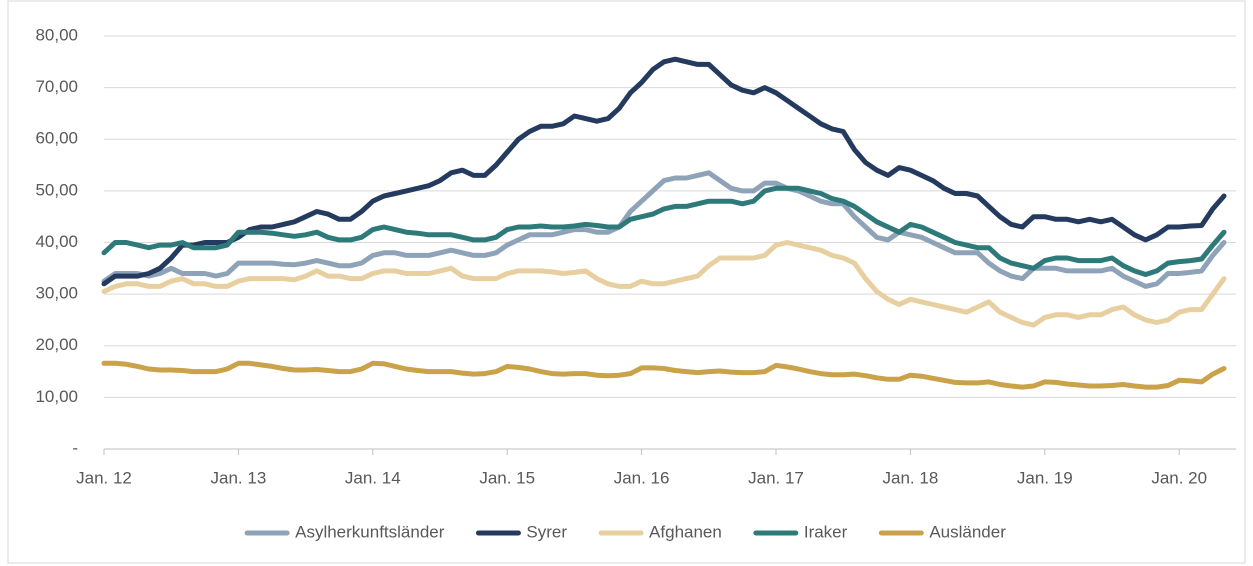 The width and height of the screenshot is (1253, 566). I want to click on x-tick-label: Jan. 19, so click(1045, 477).